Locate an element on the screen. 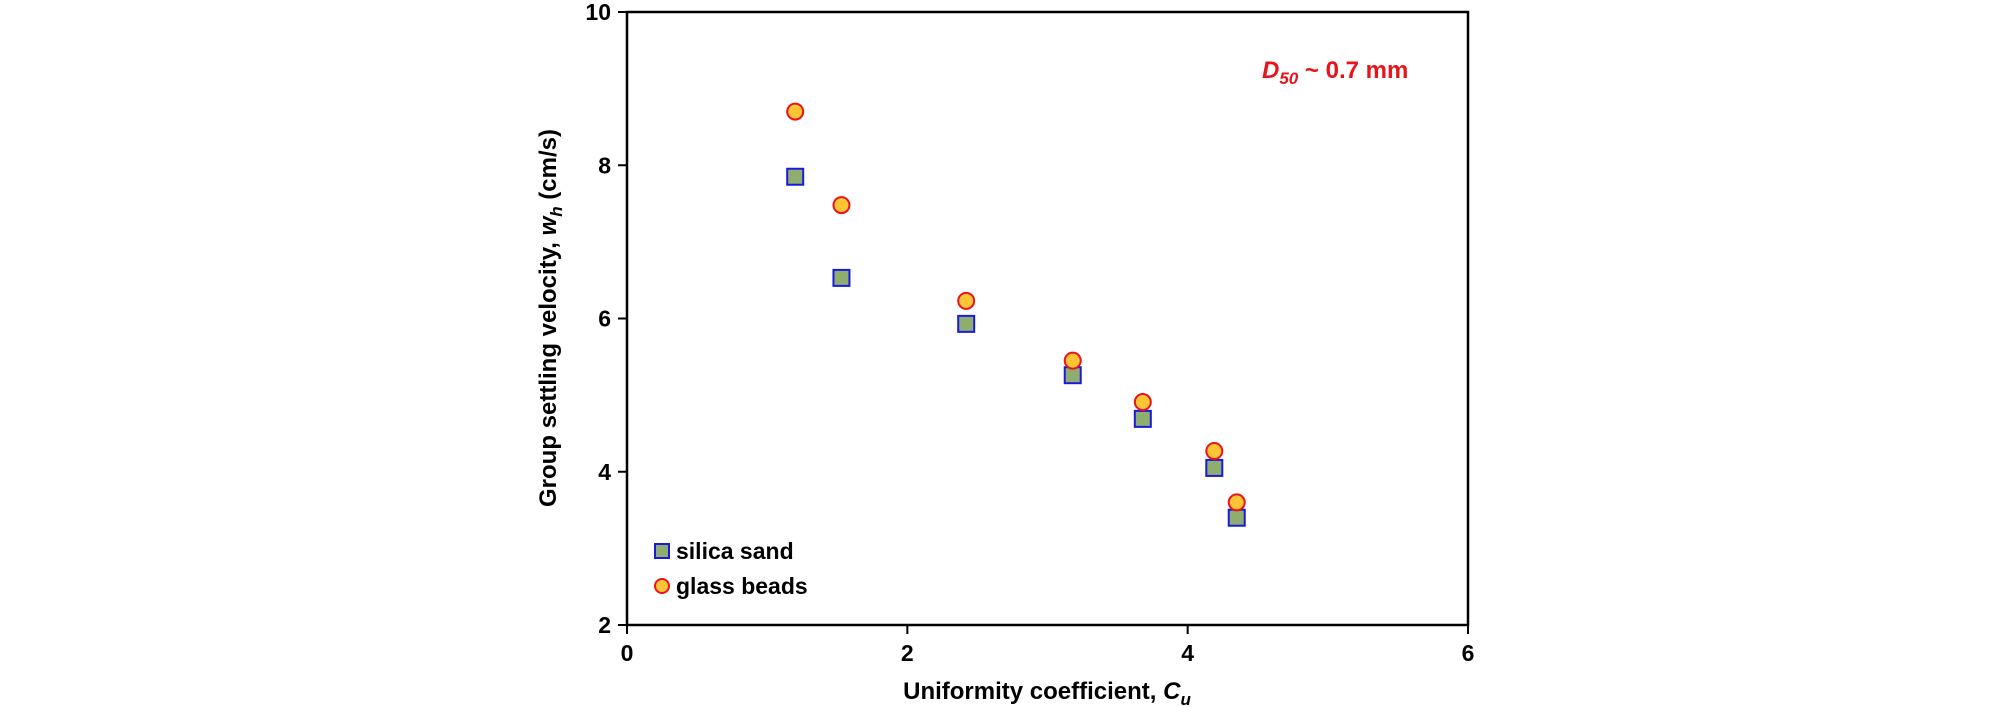 The image size is (2008, 707). annotation-d50: D50 ~ 0.7 mm is located at coordinates (1335, 72).